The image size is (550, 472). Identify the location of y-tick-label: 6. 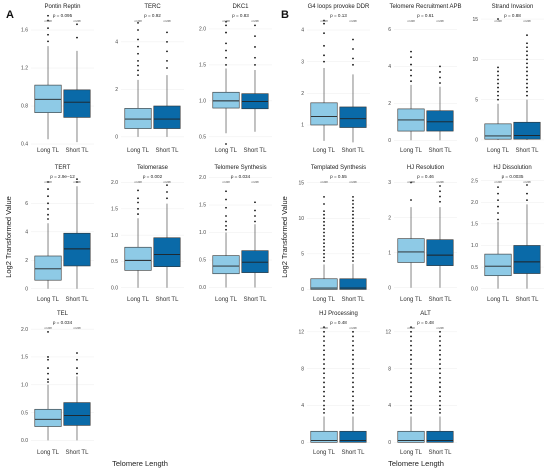
(389, 30).